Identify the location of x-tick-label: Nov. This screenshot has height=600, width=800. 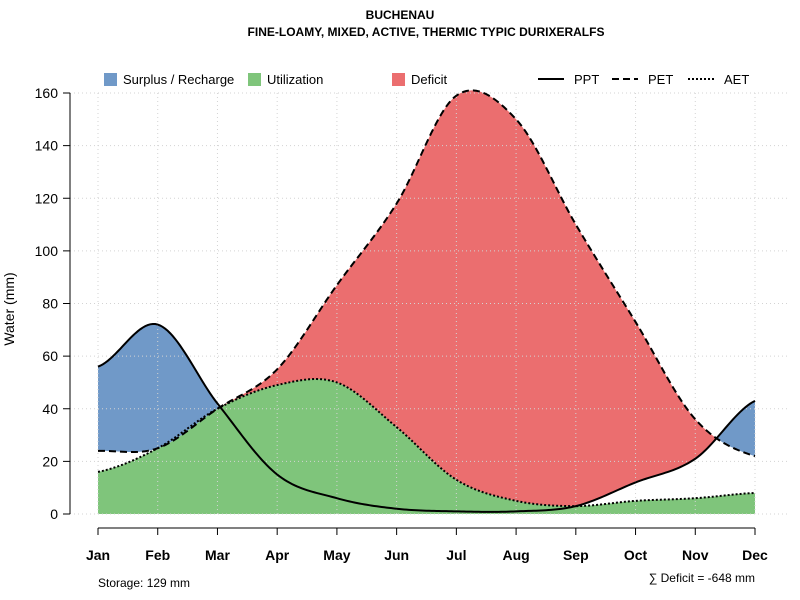
(695, 555).